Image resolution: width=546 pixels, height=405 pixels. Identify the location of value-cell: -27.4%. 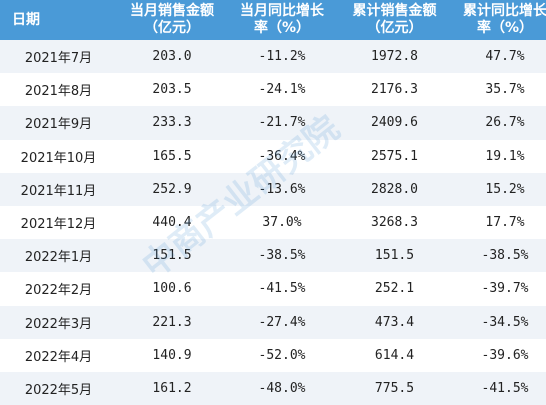
(282, 322).